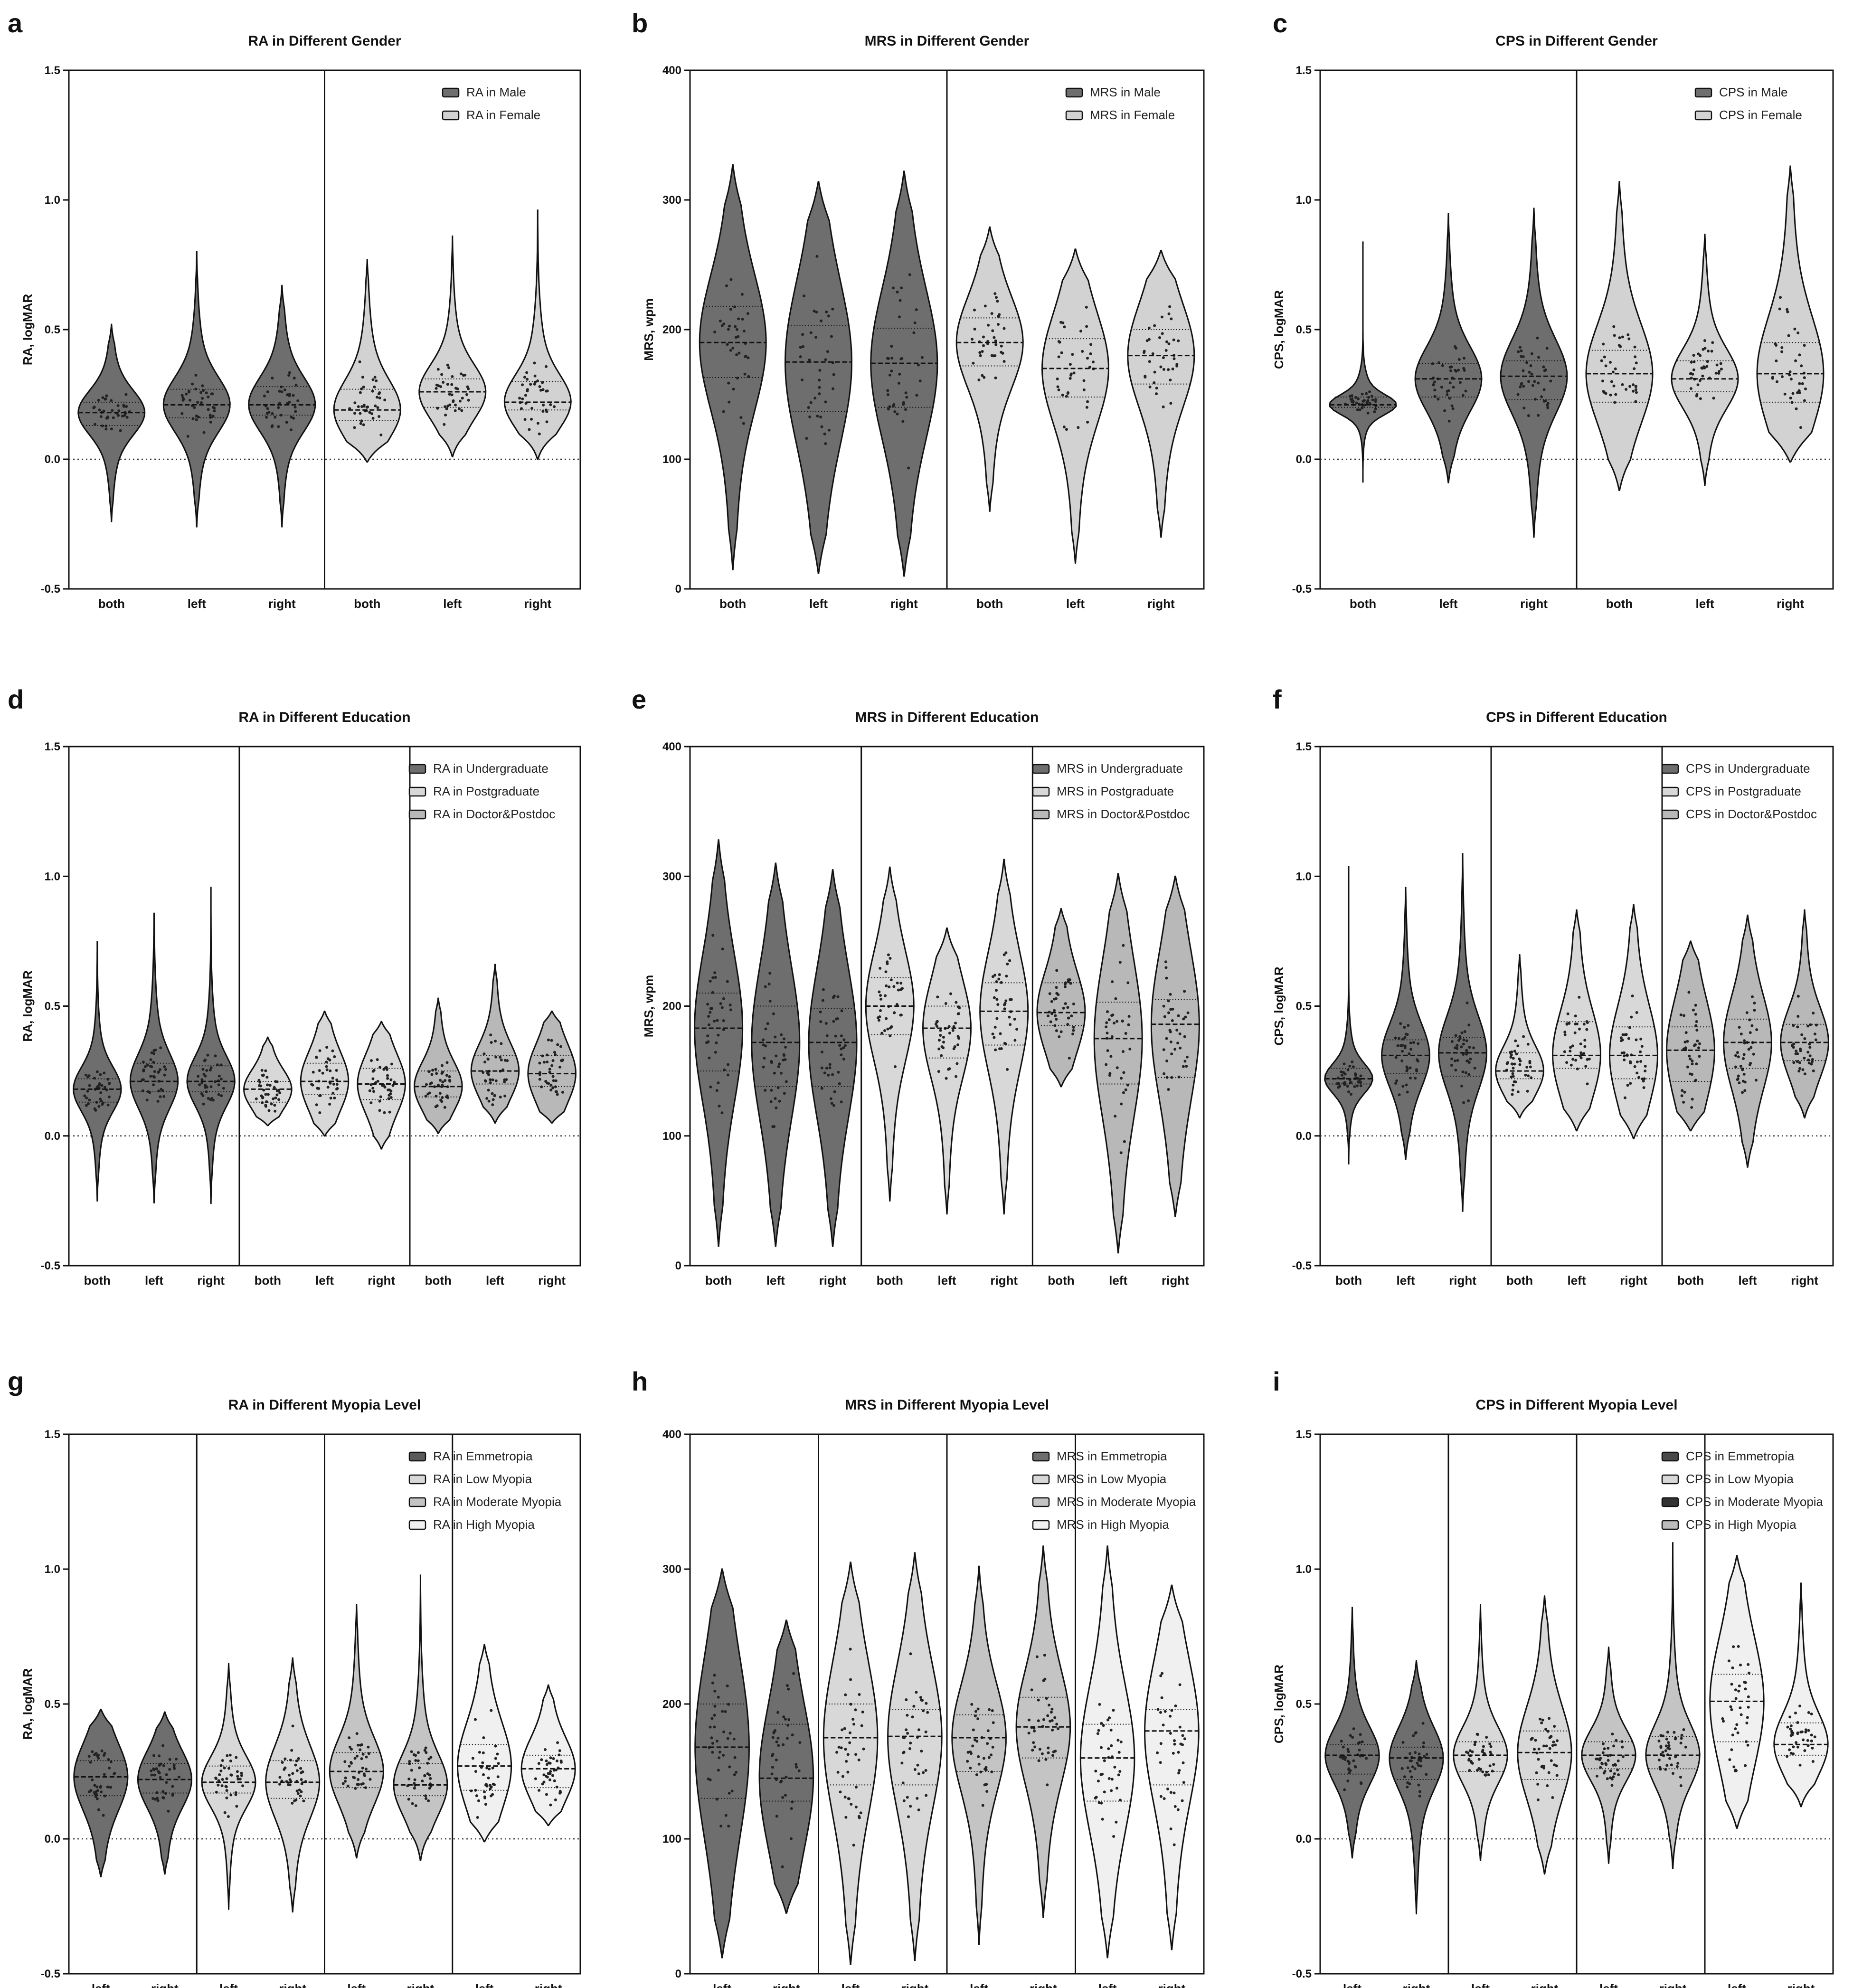 Image resolution: width=1853 pixels, height=1988 pixels. I want to click on x-tick-label: both, so click(1061, 1280).